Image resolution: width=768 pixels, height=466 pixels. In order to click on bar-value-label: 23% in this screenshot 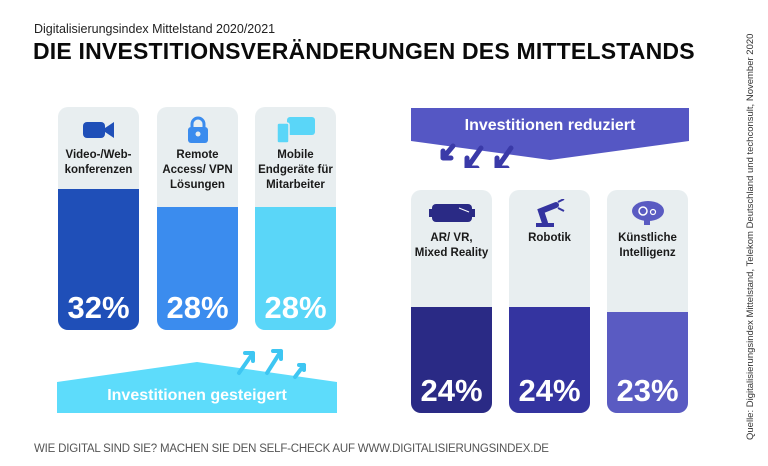, I will do `click(647, 390)`.